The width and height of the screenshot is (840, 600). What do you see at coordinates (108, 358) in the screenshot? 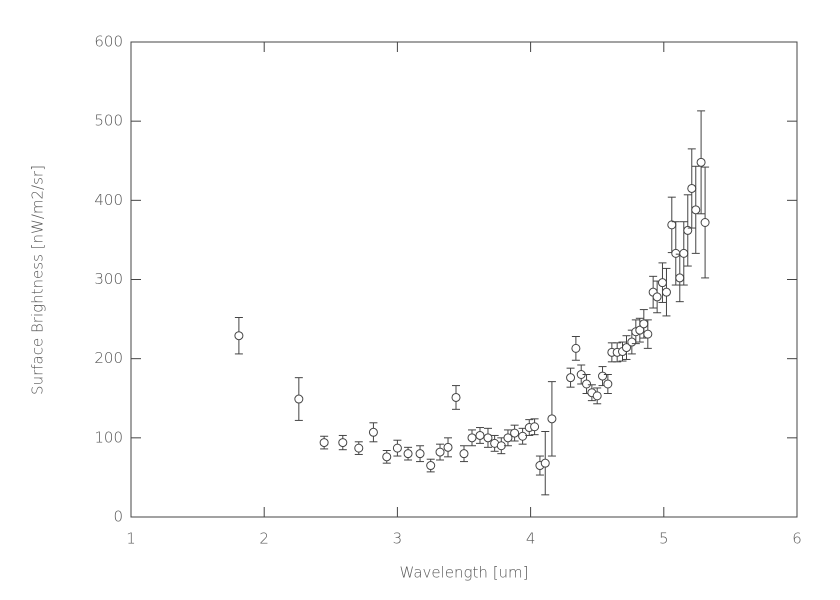
I see `y-tick-label: 200` at bounding box center [108, 358].